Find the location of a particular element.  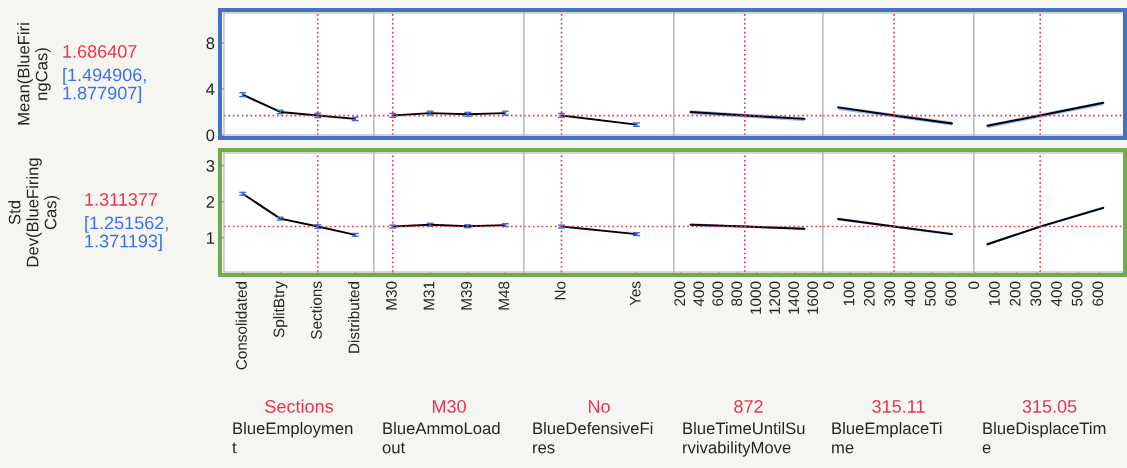

y-tick-label: 8 is located at coordinates (210, 43).